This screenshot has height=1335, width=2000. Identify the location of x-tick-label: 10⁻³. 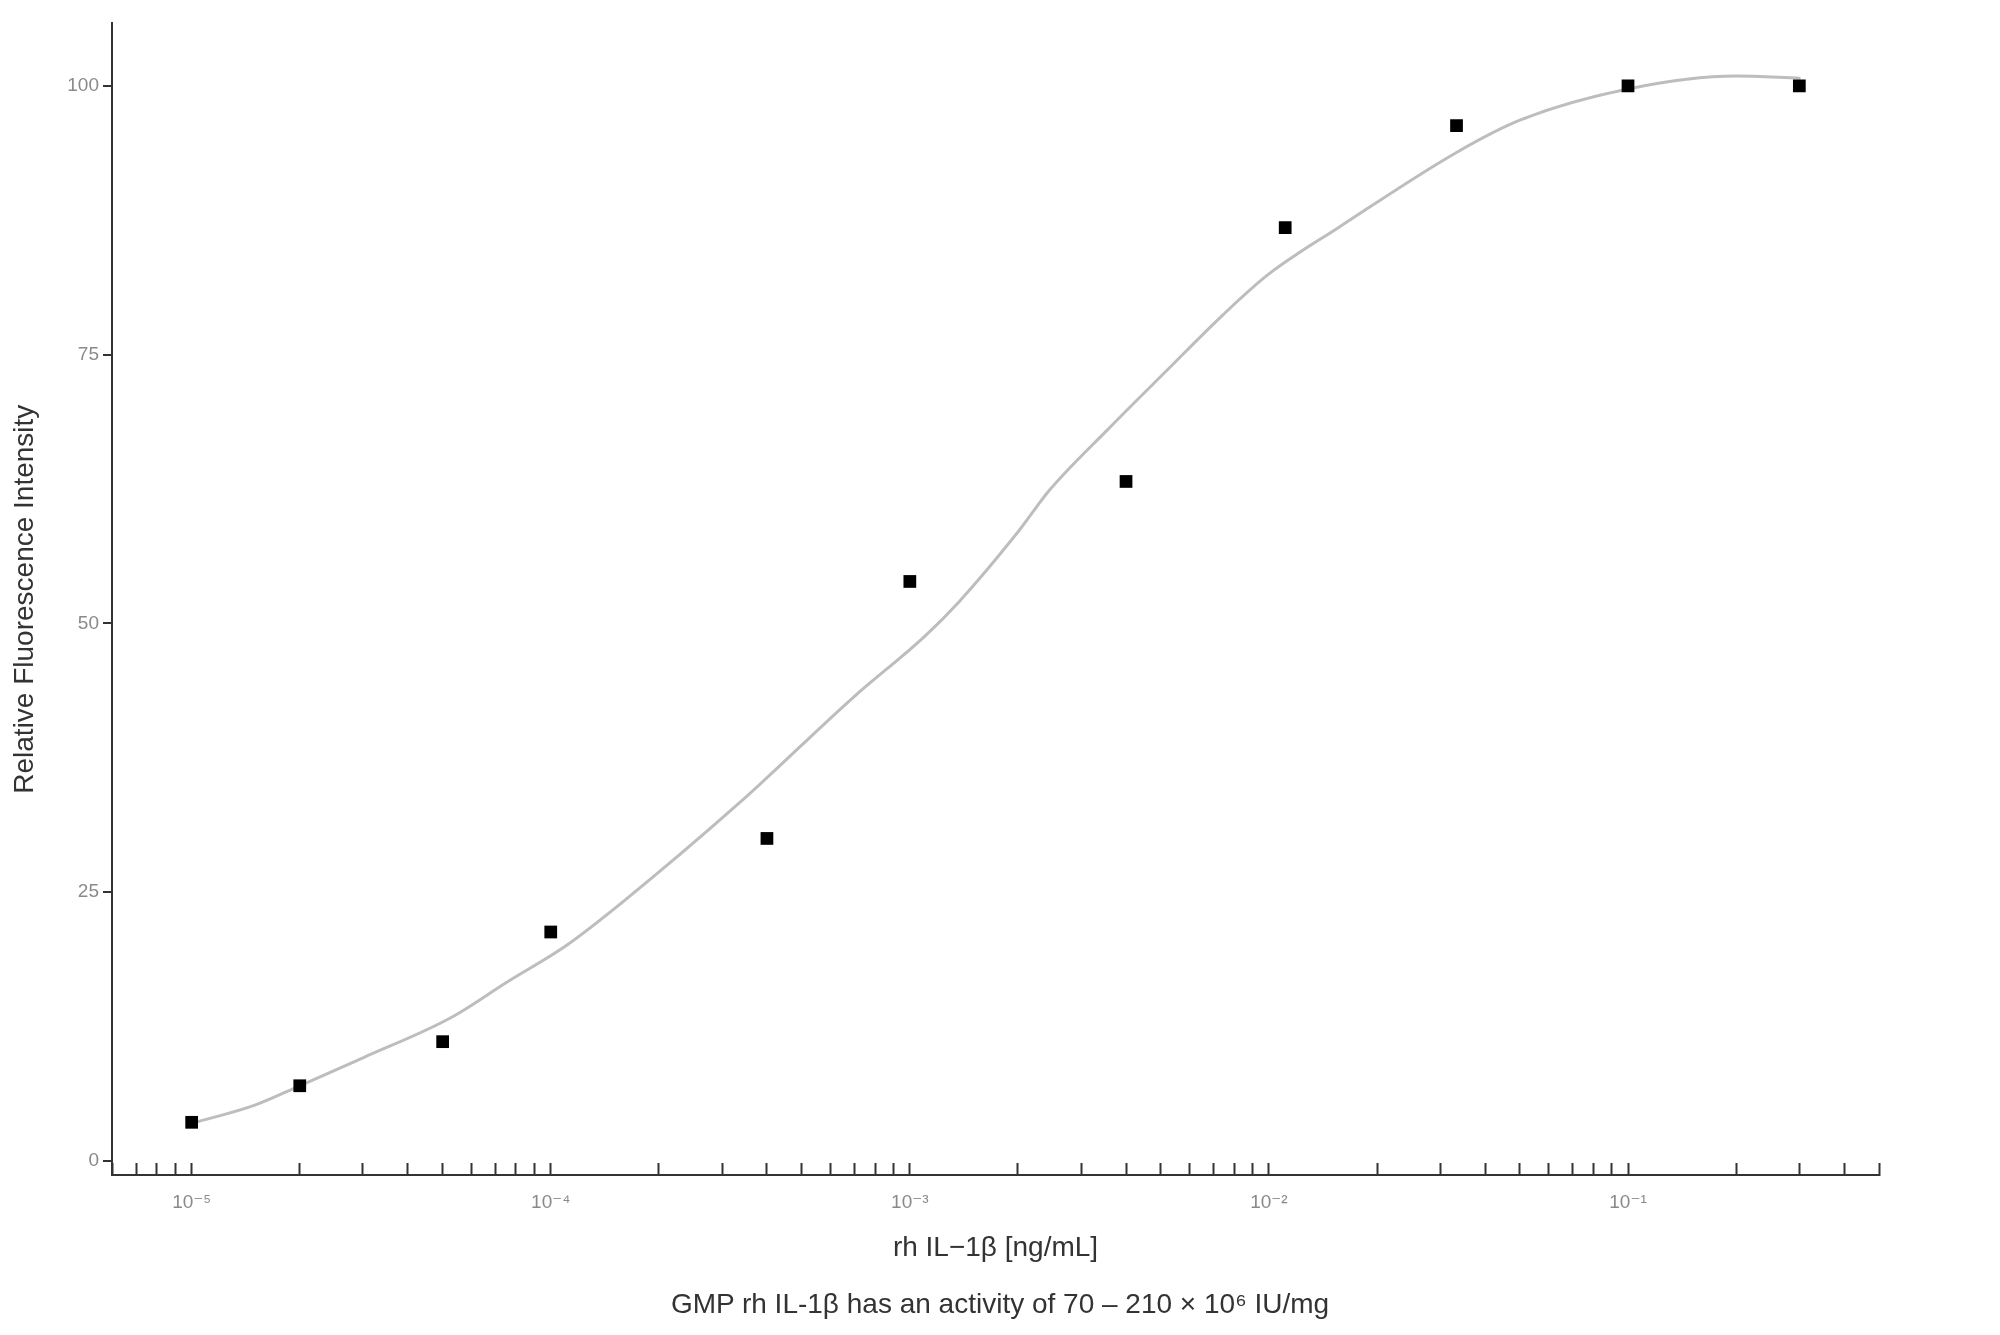
(910, 1201).